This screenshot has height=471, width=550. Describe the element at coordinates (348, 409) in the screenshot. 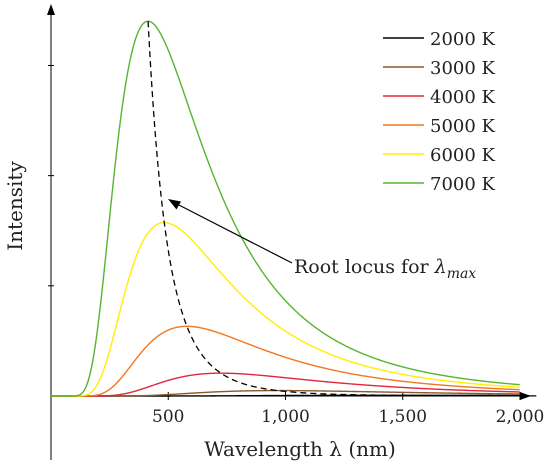

I see `x-axis-ticks: 500 1,000 1,500 2,000` at that location.